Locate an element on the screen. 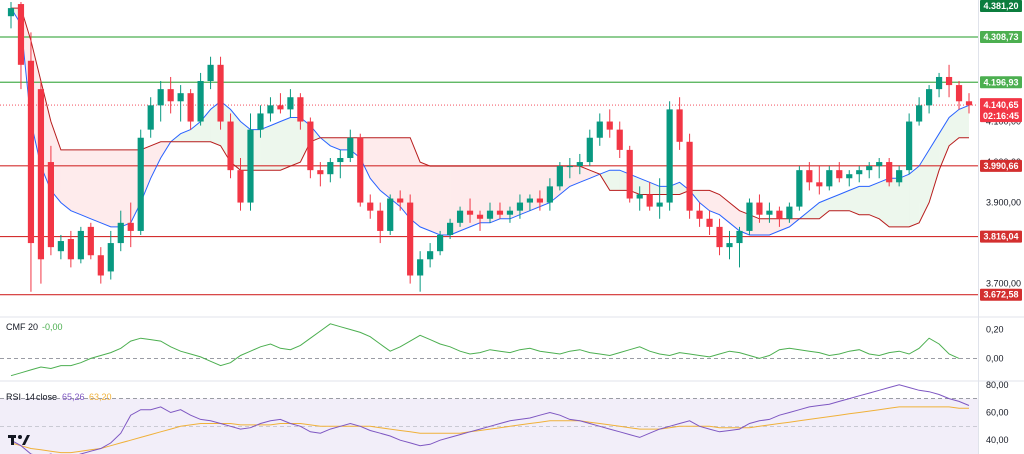  cmf-pane is located at coordinates (512, 346).